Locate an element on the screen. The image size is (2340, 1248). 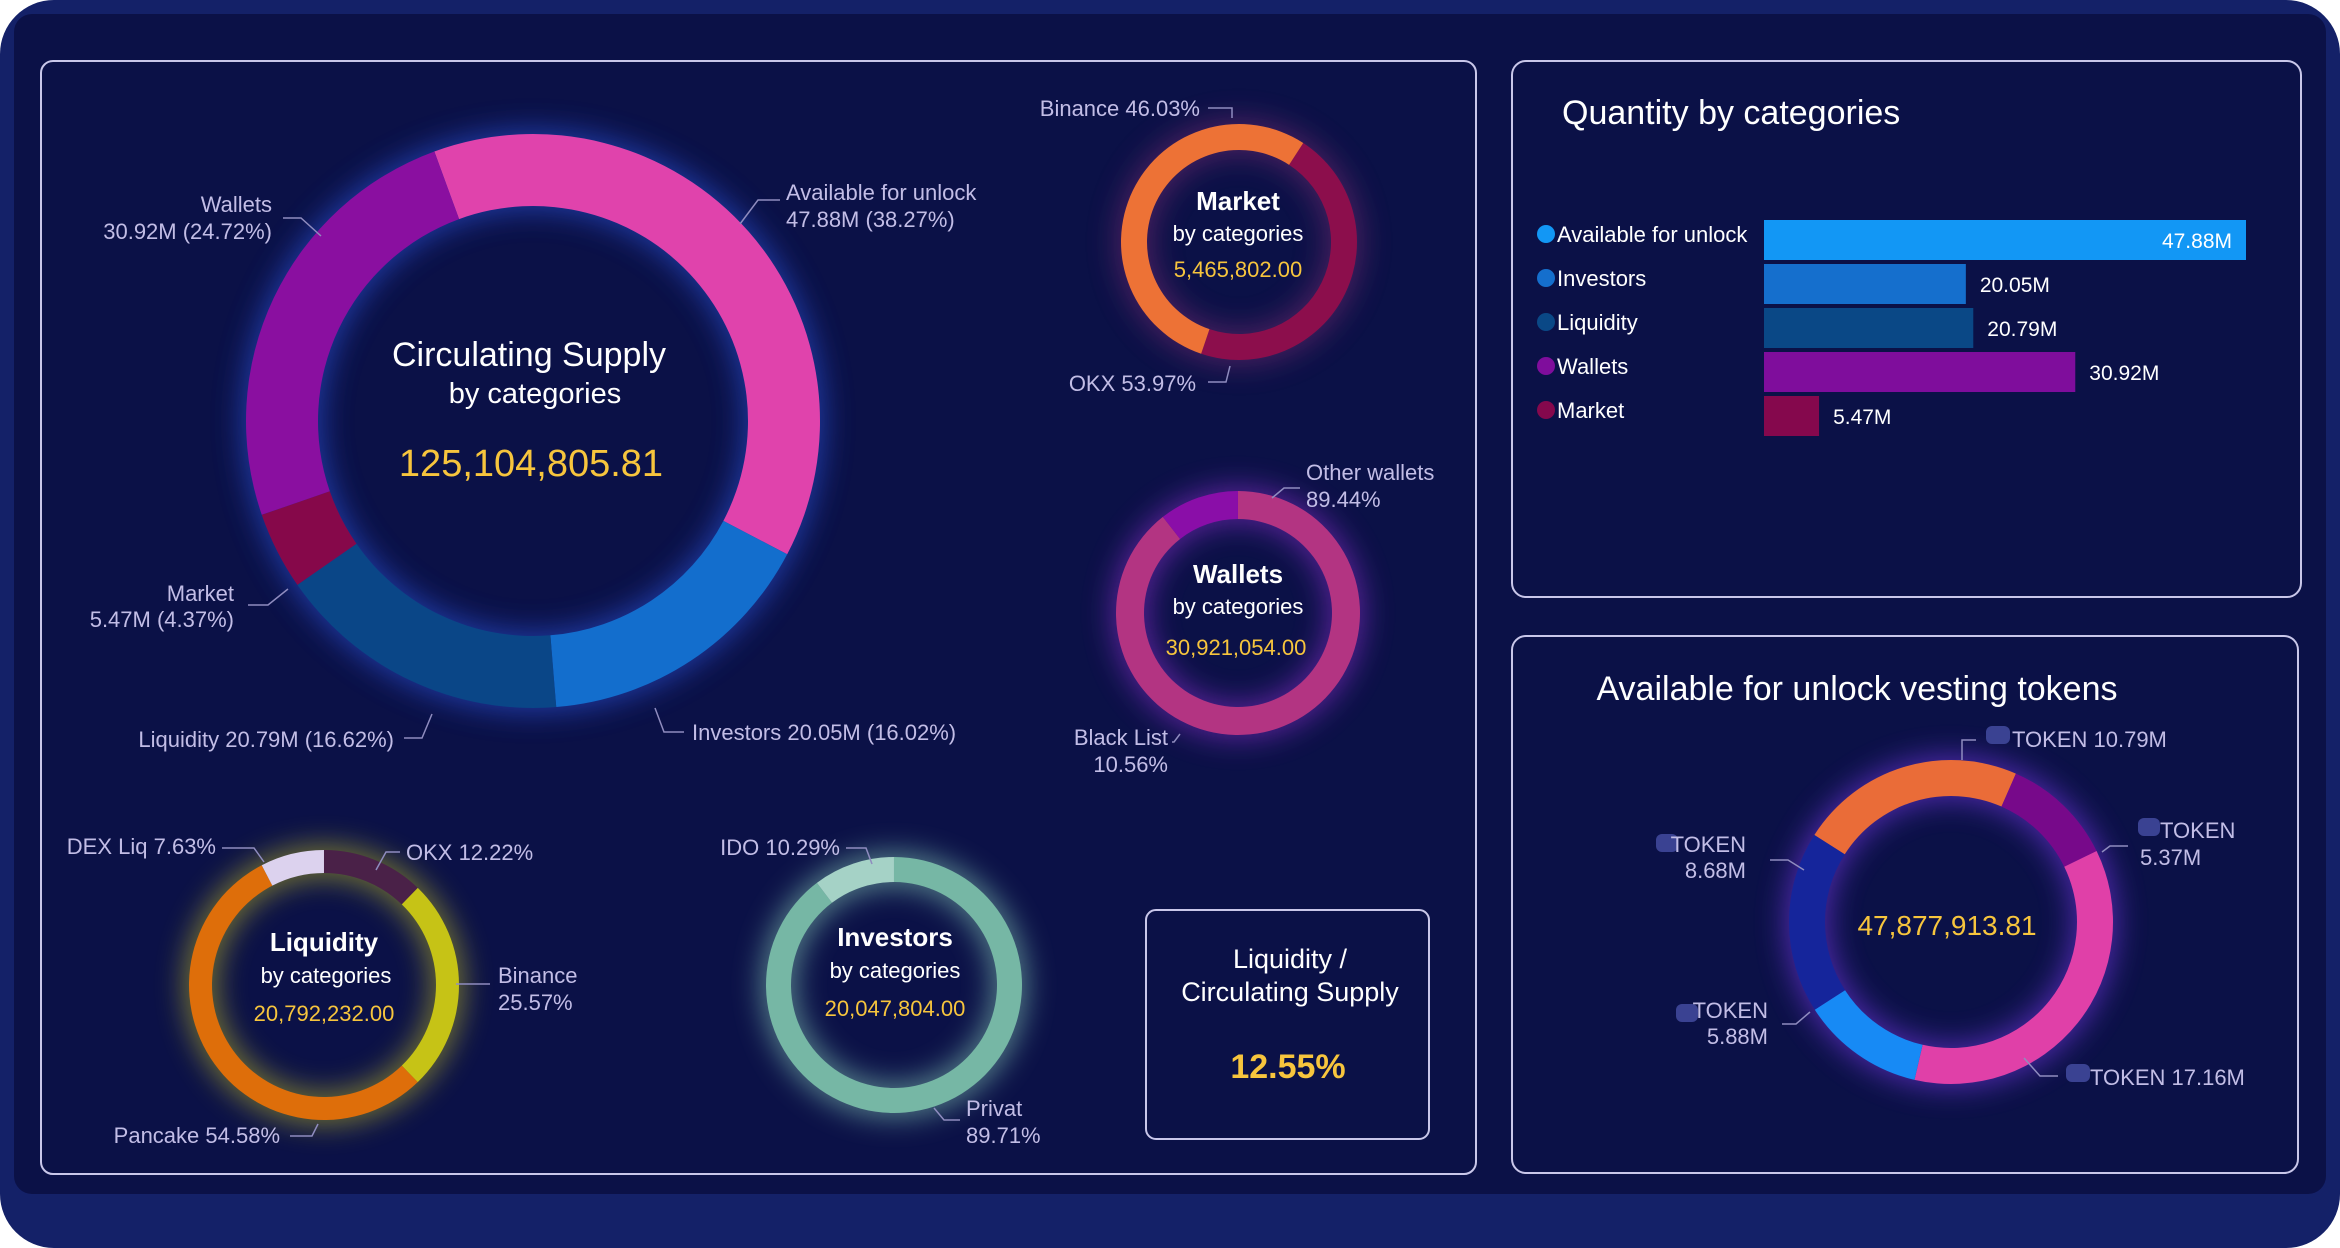
callout-liquidity-binance-1: Binance is located at coordinates (538, 975).